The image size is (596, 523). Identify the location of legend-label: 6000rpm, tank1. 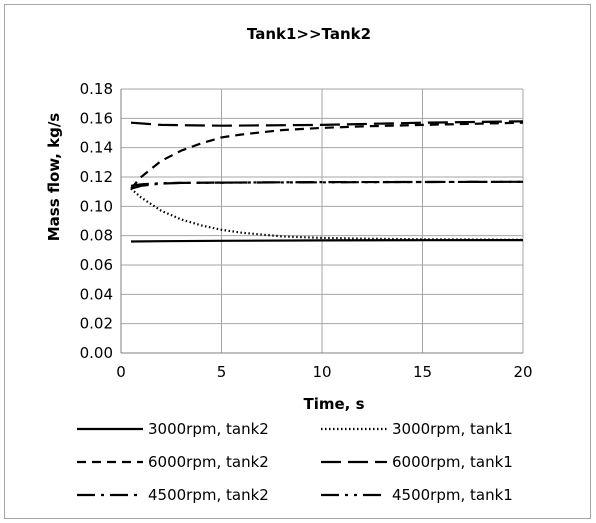
(452, 462).